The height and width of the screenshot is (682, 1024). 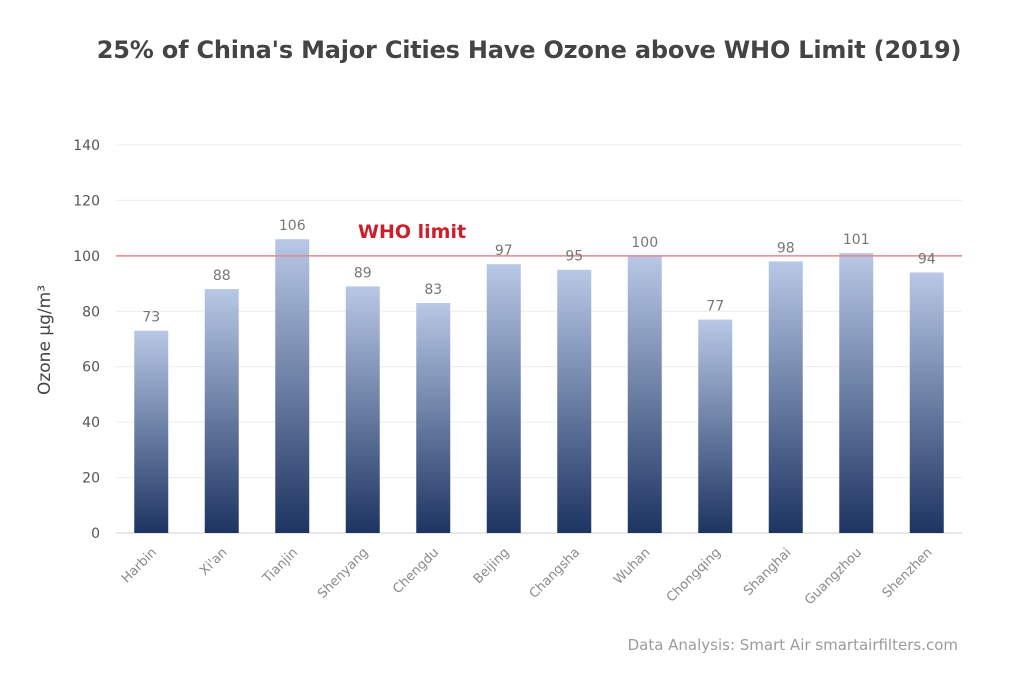 What do you see at coordinates (280, 566) in the screenshot?
I see `x-tick-label: Tianjin` at bounding box center [280, 566].